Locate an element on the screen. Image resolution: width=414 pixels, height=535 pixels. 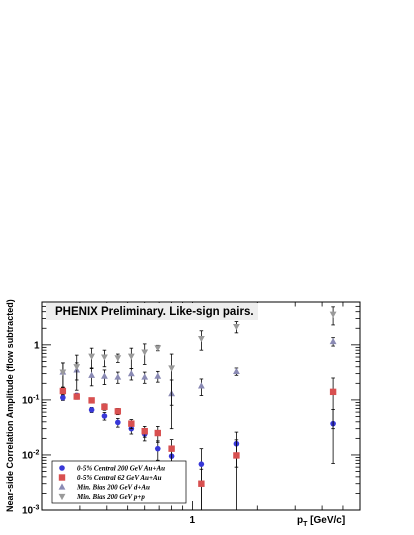
legend-label: Min. Bias 200 GeV d+Au is located at coordinates (113, 488).